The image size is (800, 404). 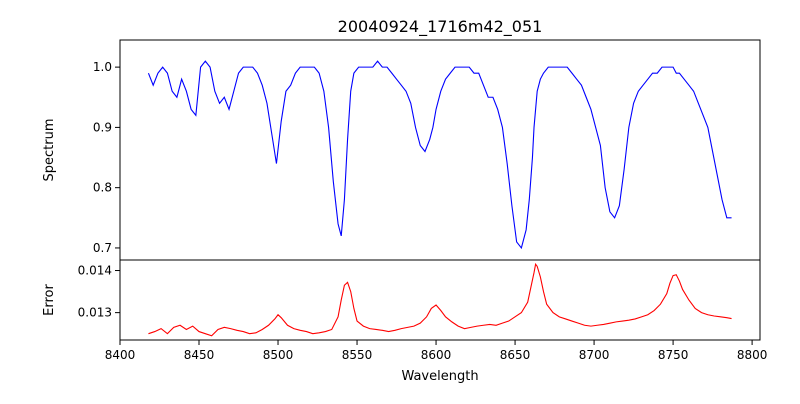 What do you see at coordinates (49, 300) in the screenshot?
I see `error-y-axis-label: Error` at bounding box center [49, 300].